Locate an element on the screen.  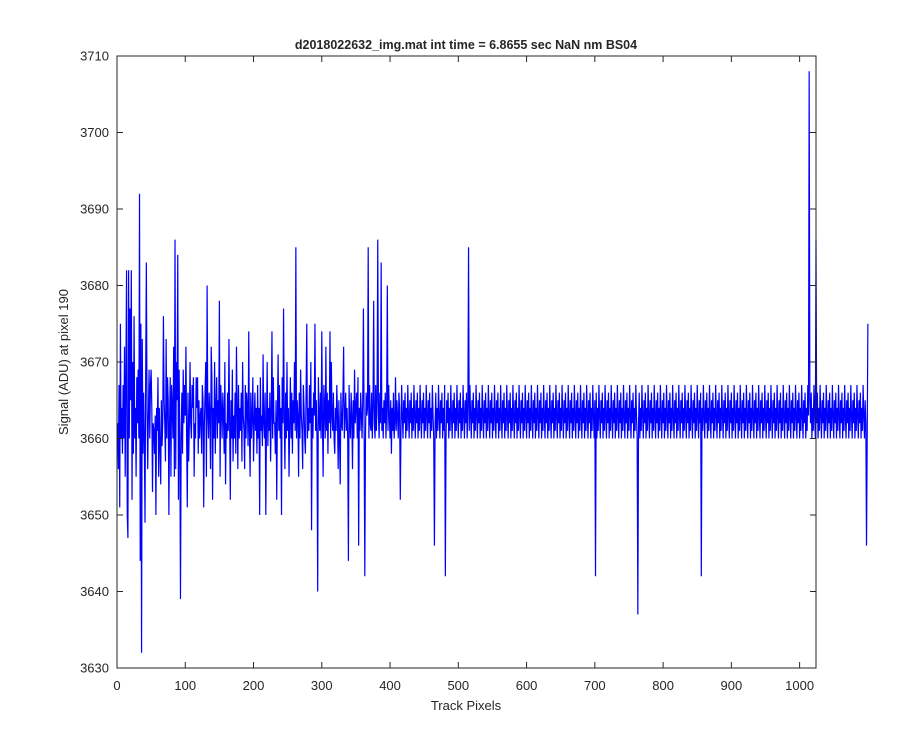
x-tick-label: 300 is located at coordinates (322, 685).